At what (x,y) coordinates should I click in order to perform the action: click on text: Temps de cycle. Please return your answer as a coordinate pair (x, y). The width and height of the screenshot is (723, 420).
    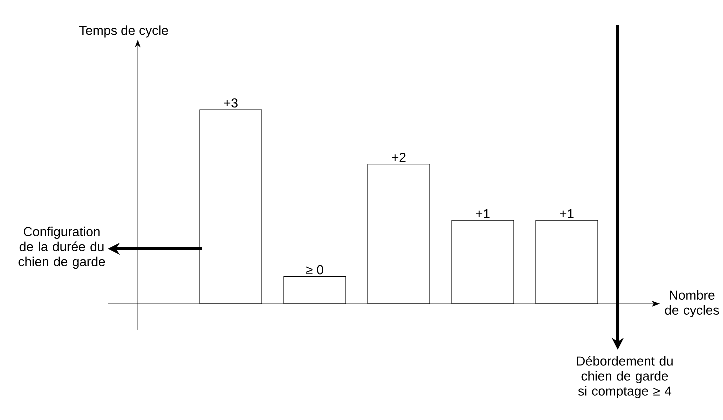
    Looking at the image, I should click on (124, 32).